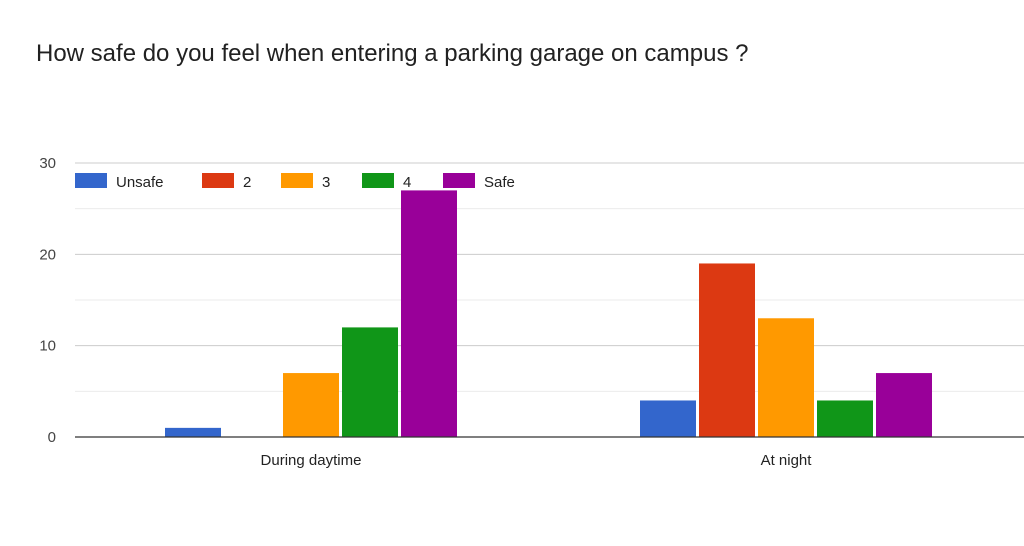 The width and height of the screenshot is (1024, 546). Describe the element at coordinates (311, 460) in the screenshot. I see `x-category-label: During daytime` at that location.